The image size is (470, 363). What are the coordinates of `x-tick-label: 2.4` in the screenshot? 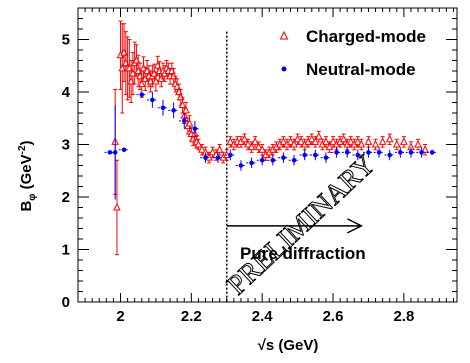 It's located at (263, 316).